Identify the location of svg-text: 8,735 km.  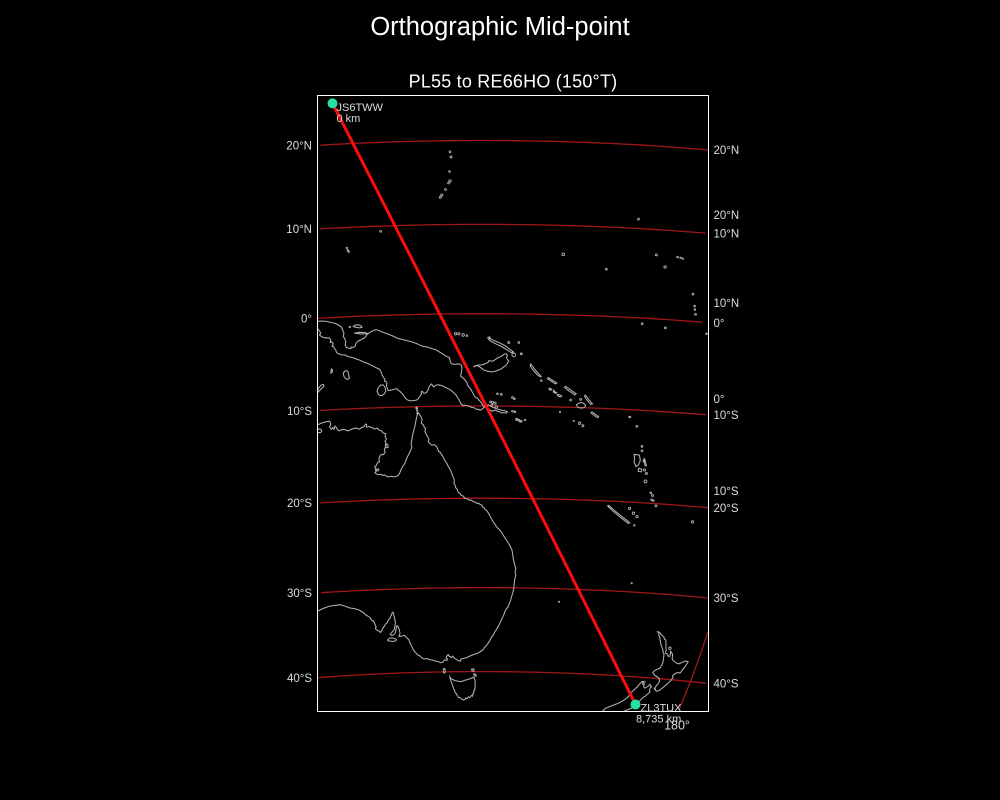
(658, 719).